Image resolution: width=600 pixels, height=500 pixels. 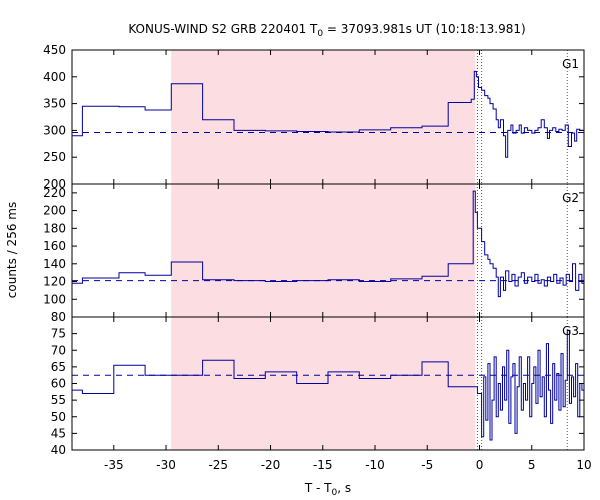 I want to click on y-tick-label: 40, so click(x=58, y=450).